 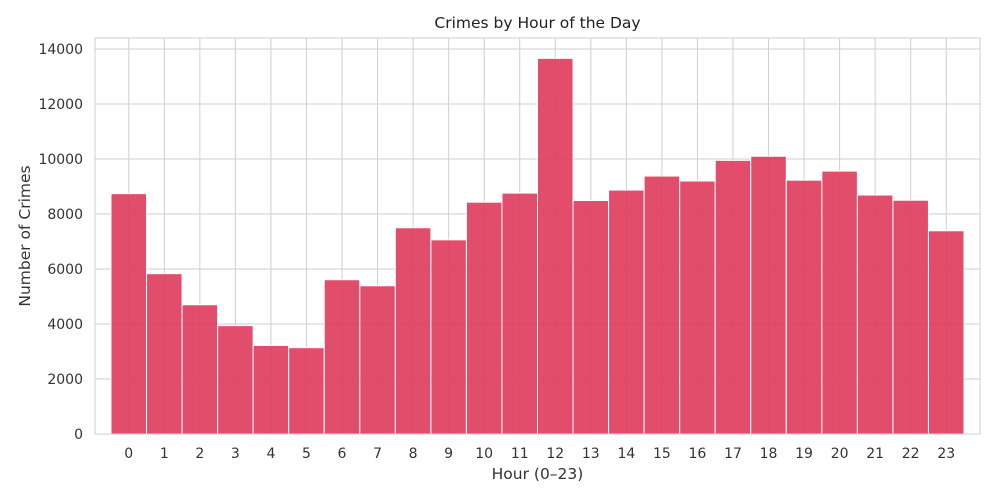 I want to click on y-tick-label: 6000, so click(x=65, y=270).